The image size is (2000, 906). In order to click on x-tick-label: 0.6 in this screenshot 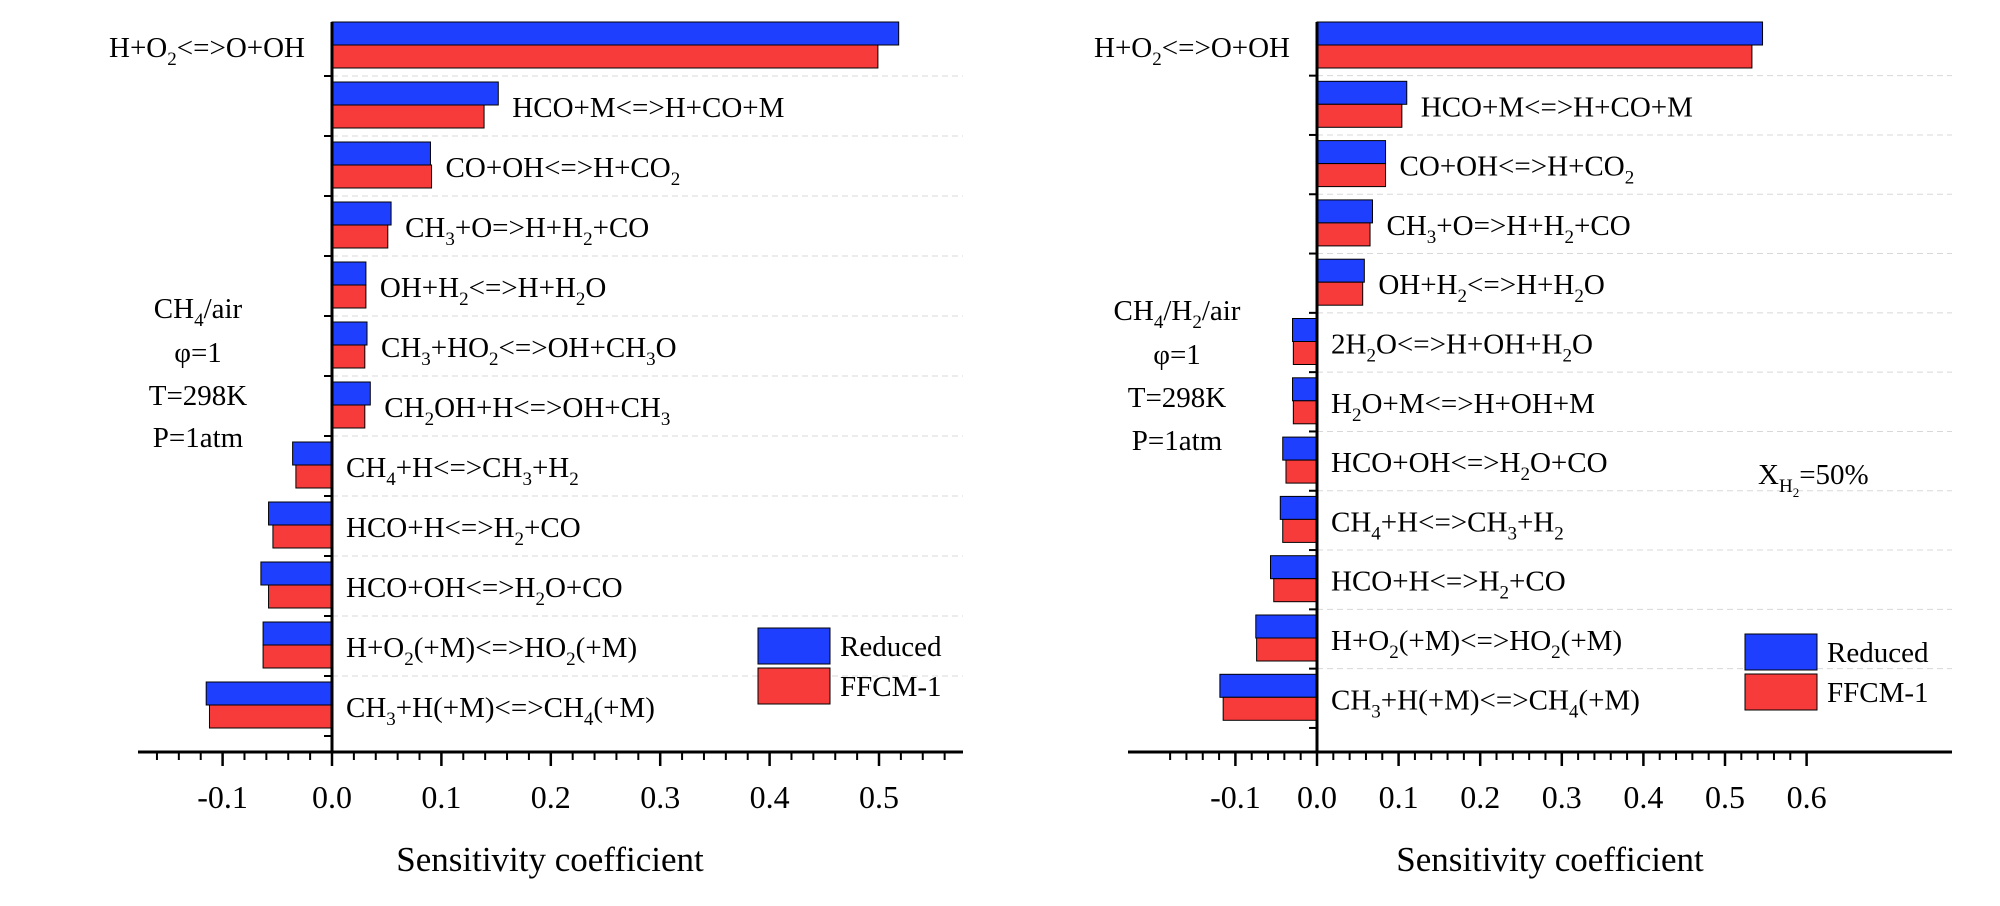, I will do `click(1807, 797)`.